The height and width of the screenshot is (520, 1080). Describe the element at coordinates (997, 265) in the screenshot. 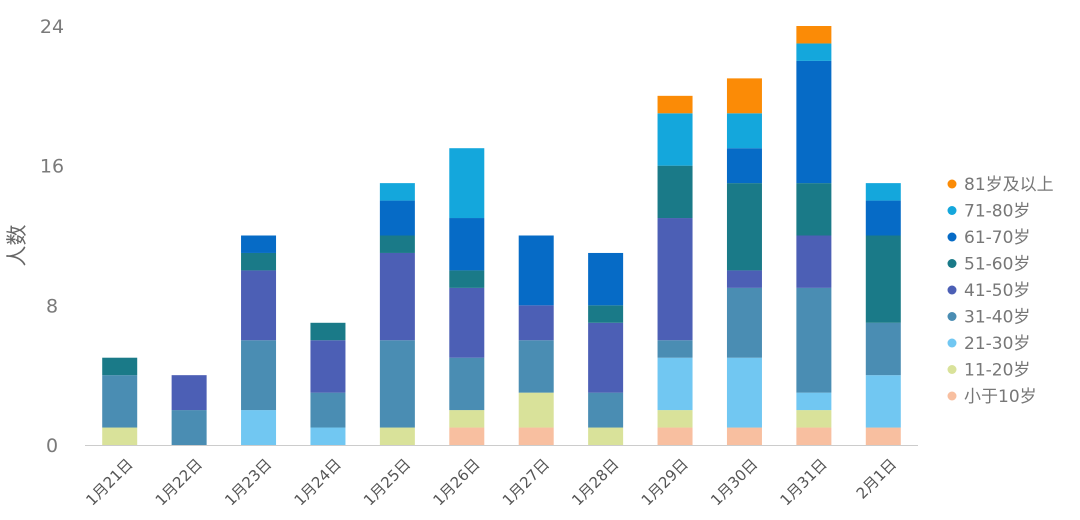

I see `legend-label: 51-60岁` at that location.